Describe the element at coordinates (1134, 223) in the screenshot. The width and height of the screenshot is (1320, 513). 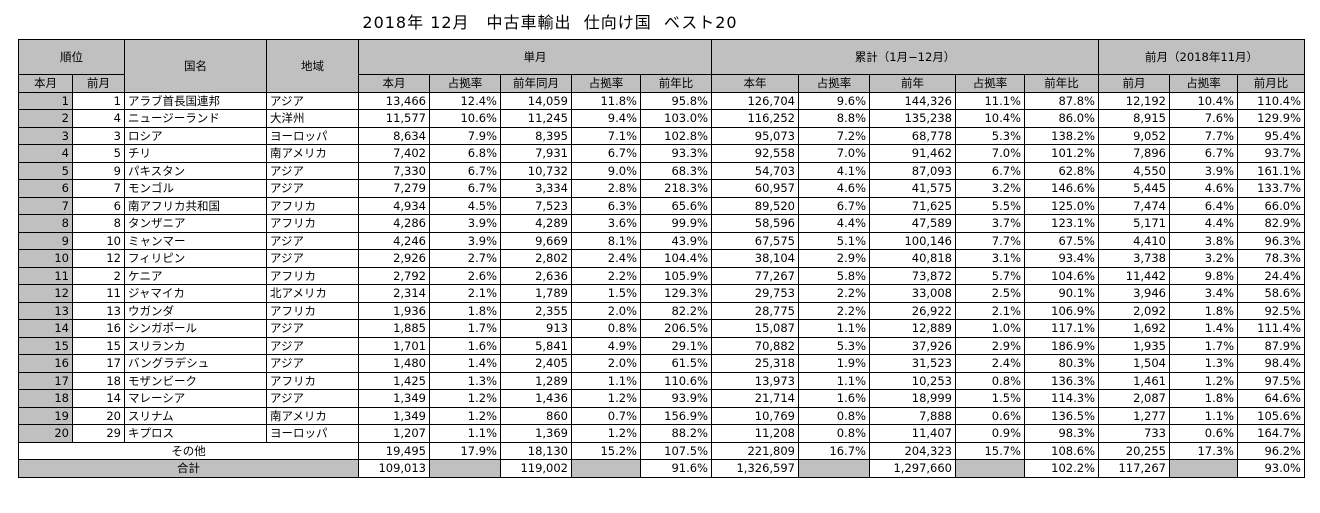
I see `pm-cell: 5,171` at that location.